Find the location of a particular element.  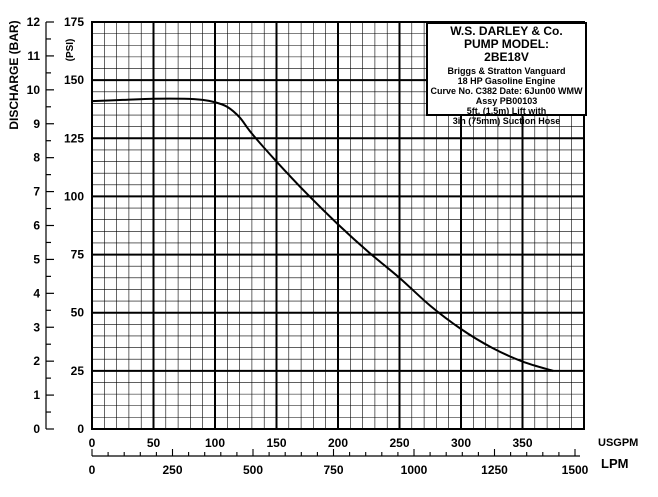

psi-tick-label: 75 is located at coordinates (78, 255).